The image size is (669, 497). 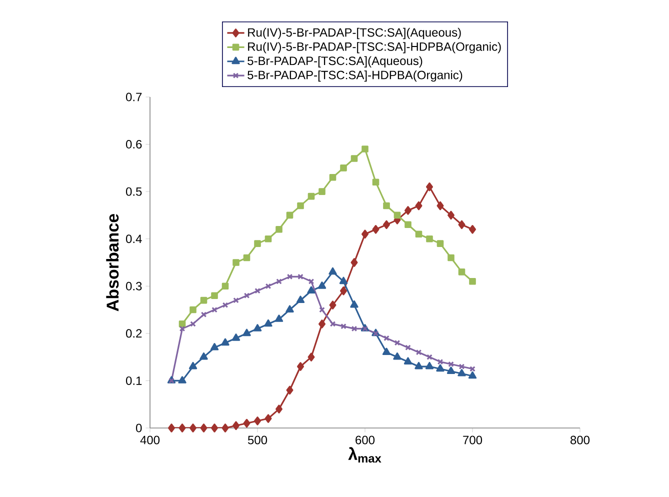 What do you see at coordinates (134, 239) in the screenshot?
I see `y-tick-label: 0.4` at bounding box center [134, 239].